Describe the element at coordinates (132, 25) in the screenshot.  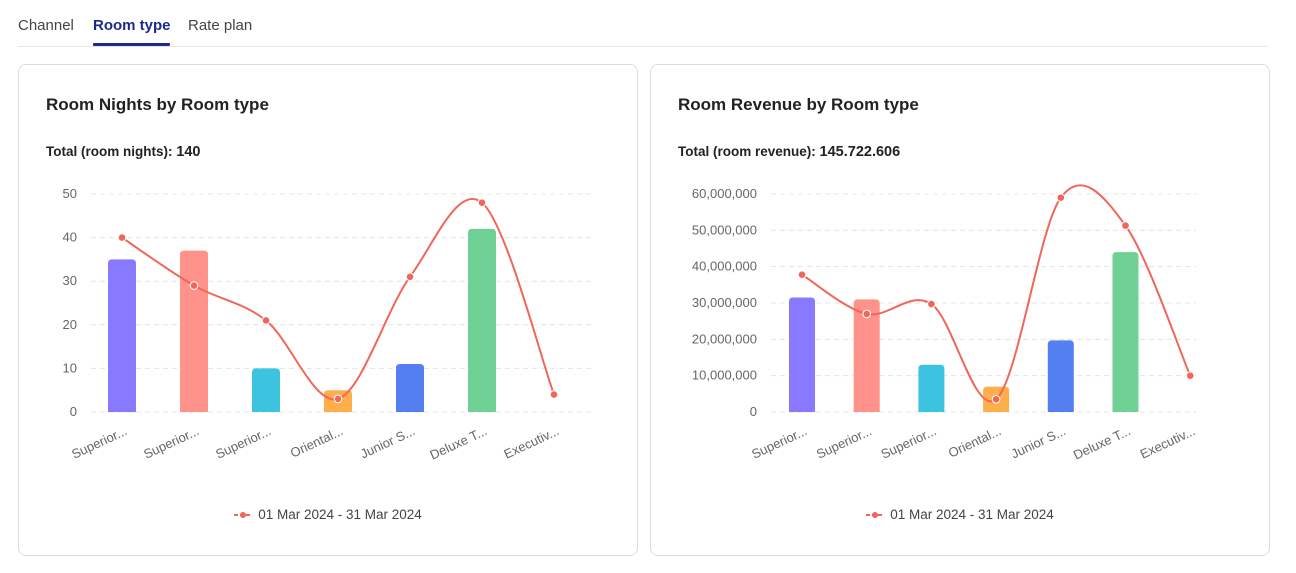
I see `tab-room-type: Room type` at that location.